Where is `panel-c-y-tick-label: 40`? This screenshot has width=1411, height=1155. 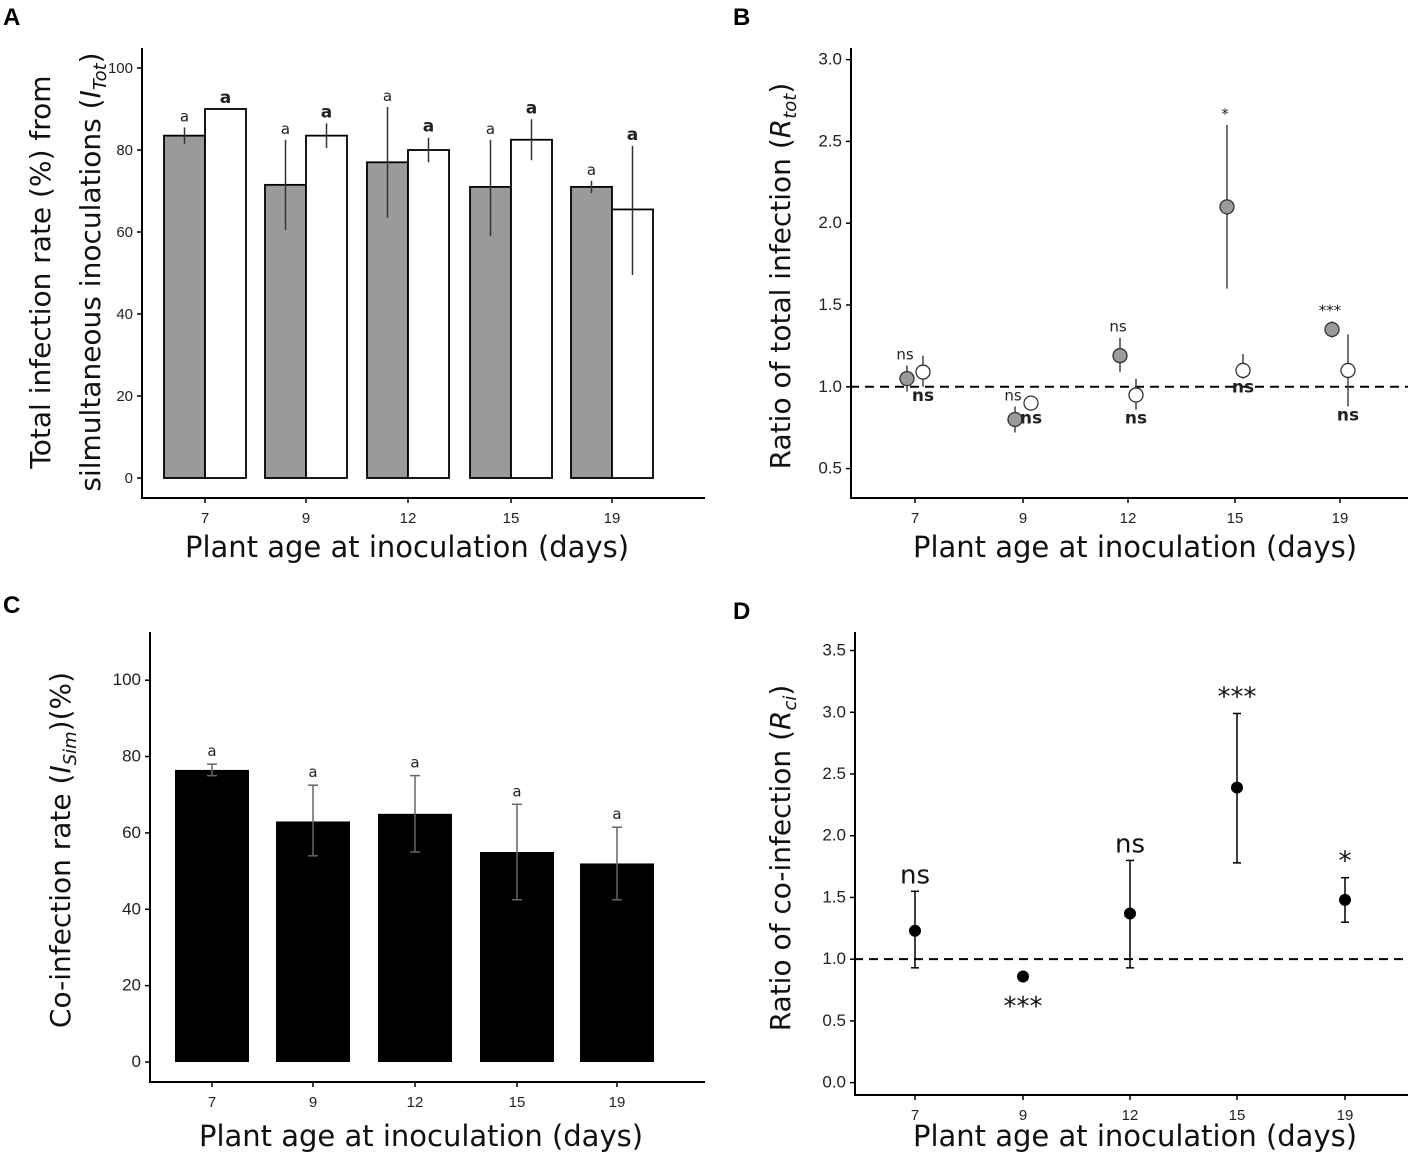
panel-c-y-tick-label: 40 is located at coordinates (131, 908).